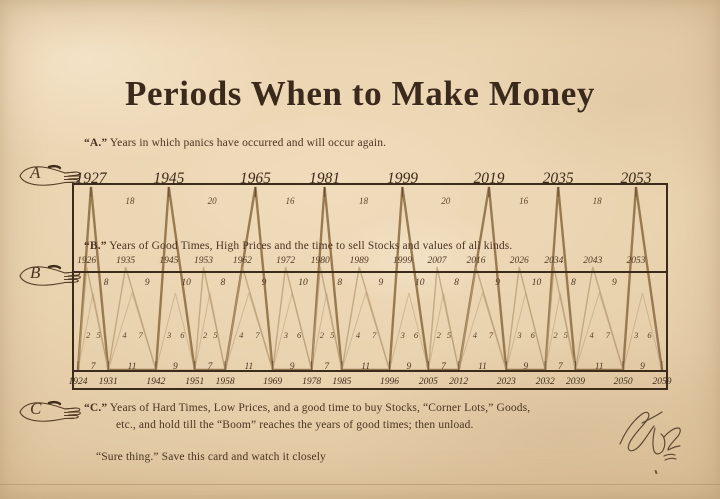 Image resolution: width=720 pixels, height=499 pixels. I want to click on year-label-c: 2050, so click(623, 382).